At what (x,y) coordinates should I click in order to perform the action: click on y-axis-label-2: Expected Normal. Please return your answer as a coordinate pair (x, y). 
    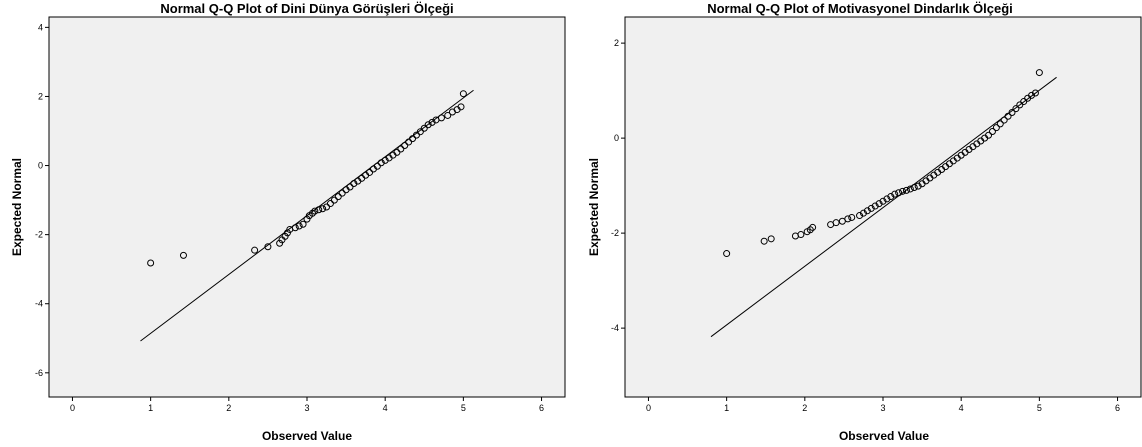
    Looking at the image, I should click on (594, 207).